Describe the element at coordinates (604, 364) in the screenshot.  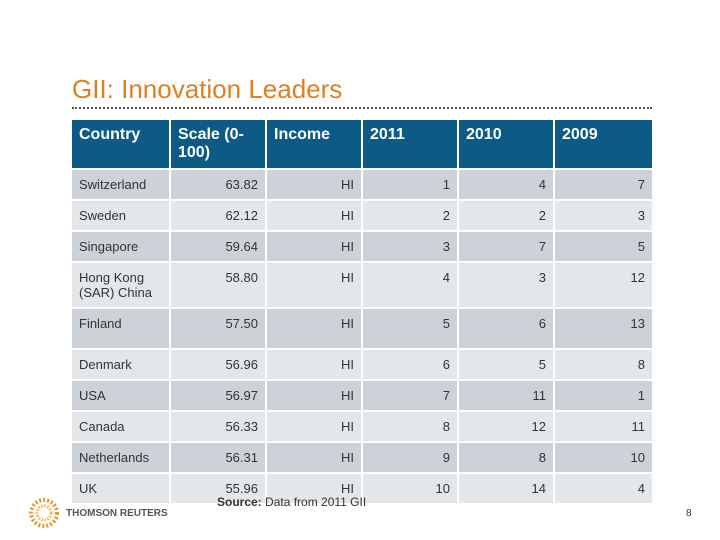
I see `rank-2009-cell: 8` at that location.